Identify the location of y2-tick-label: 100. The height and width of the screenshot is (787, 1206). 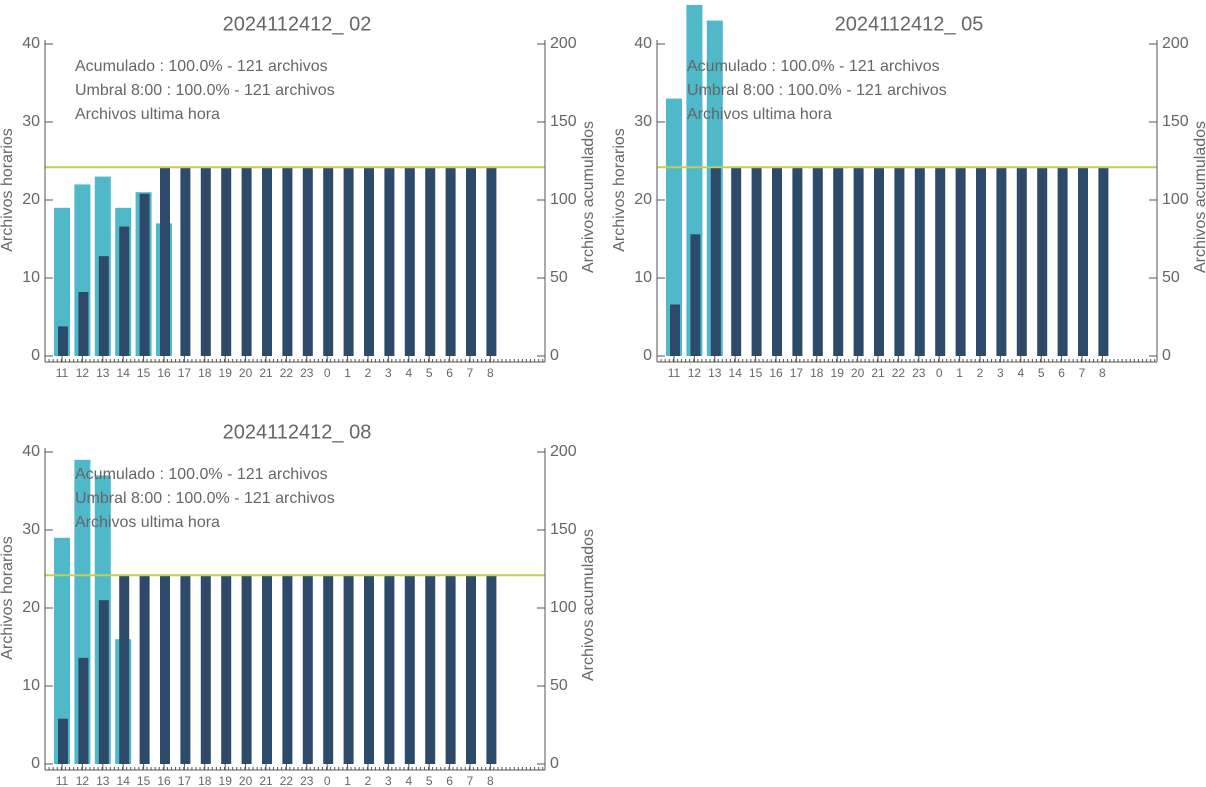
(1175, 199).